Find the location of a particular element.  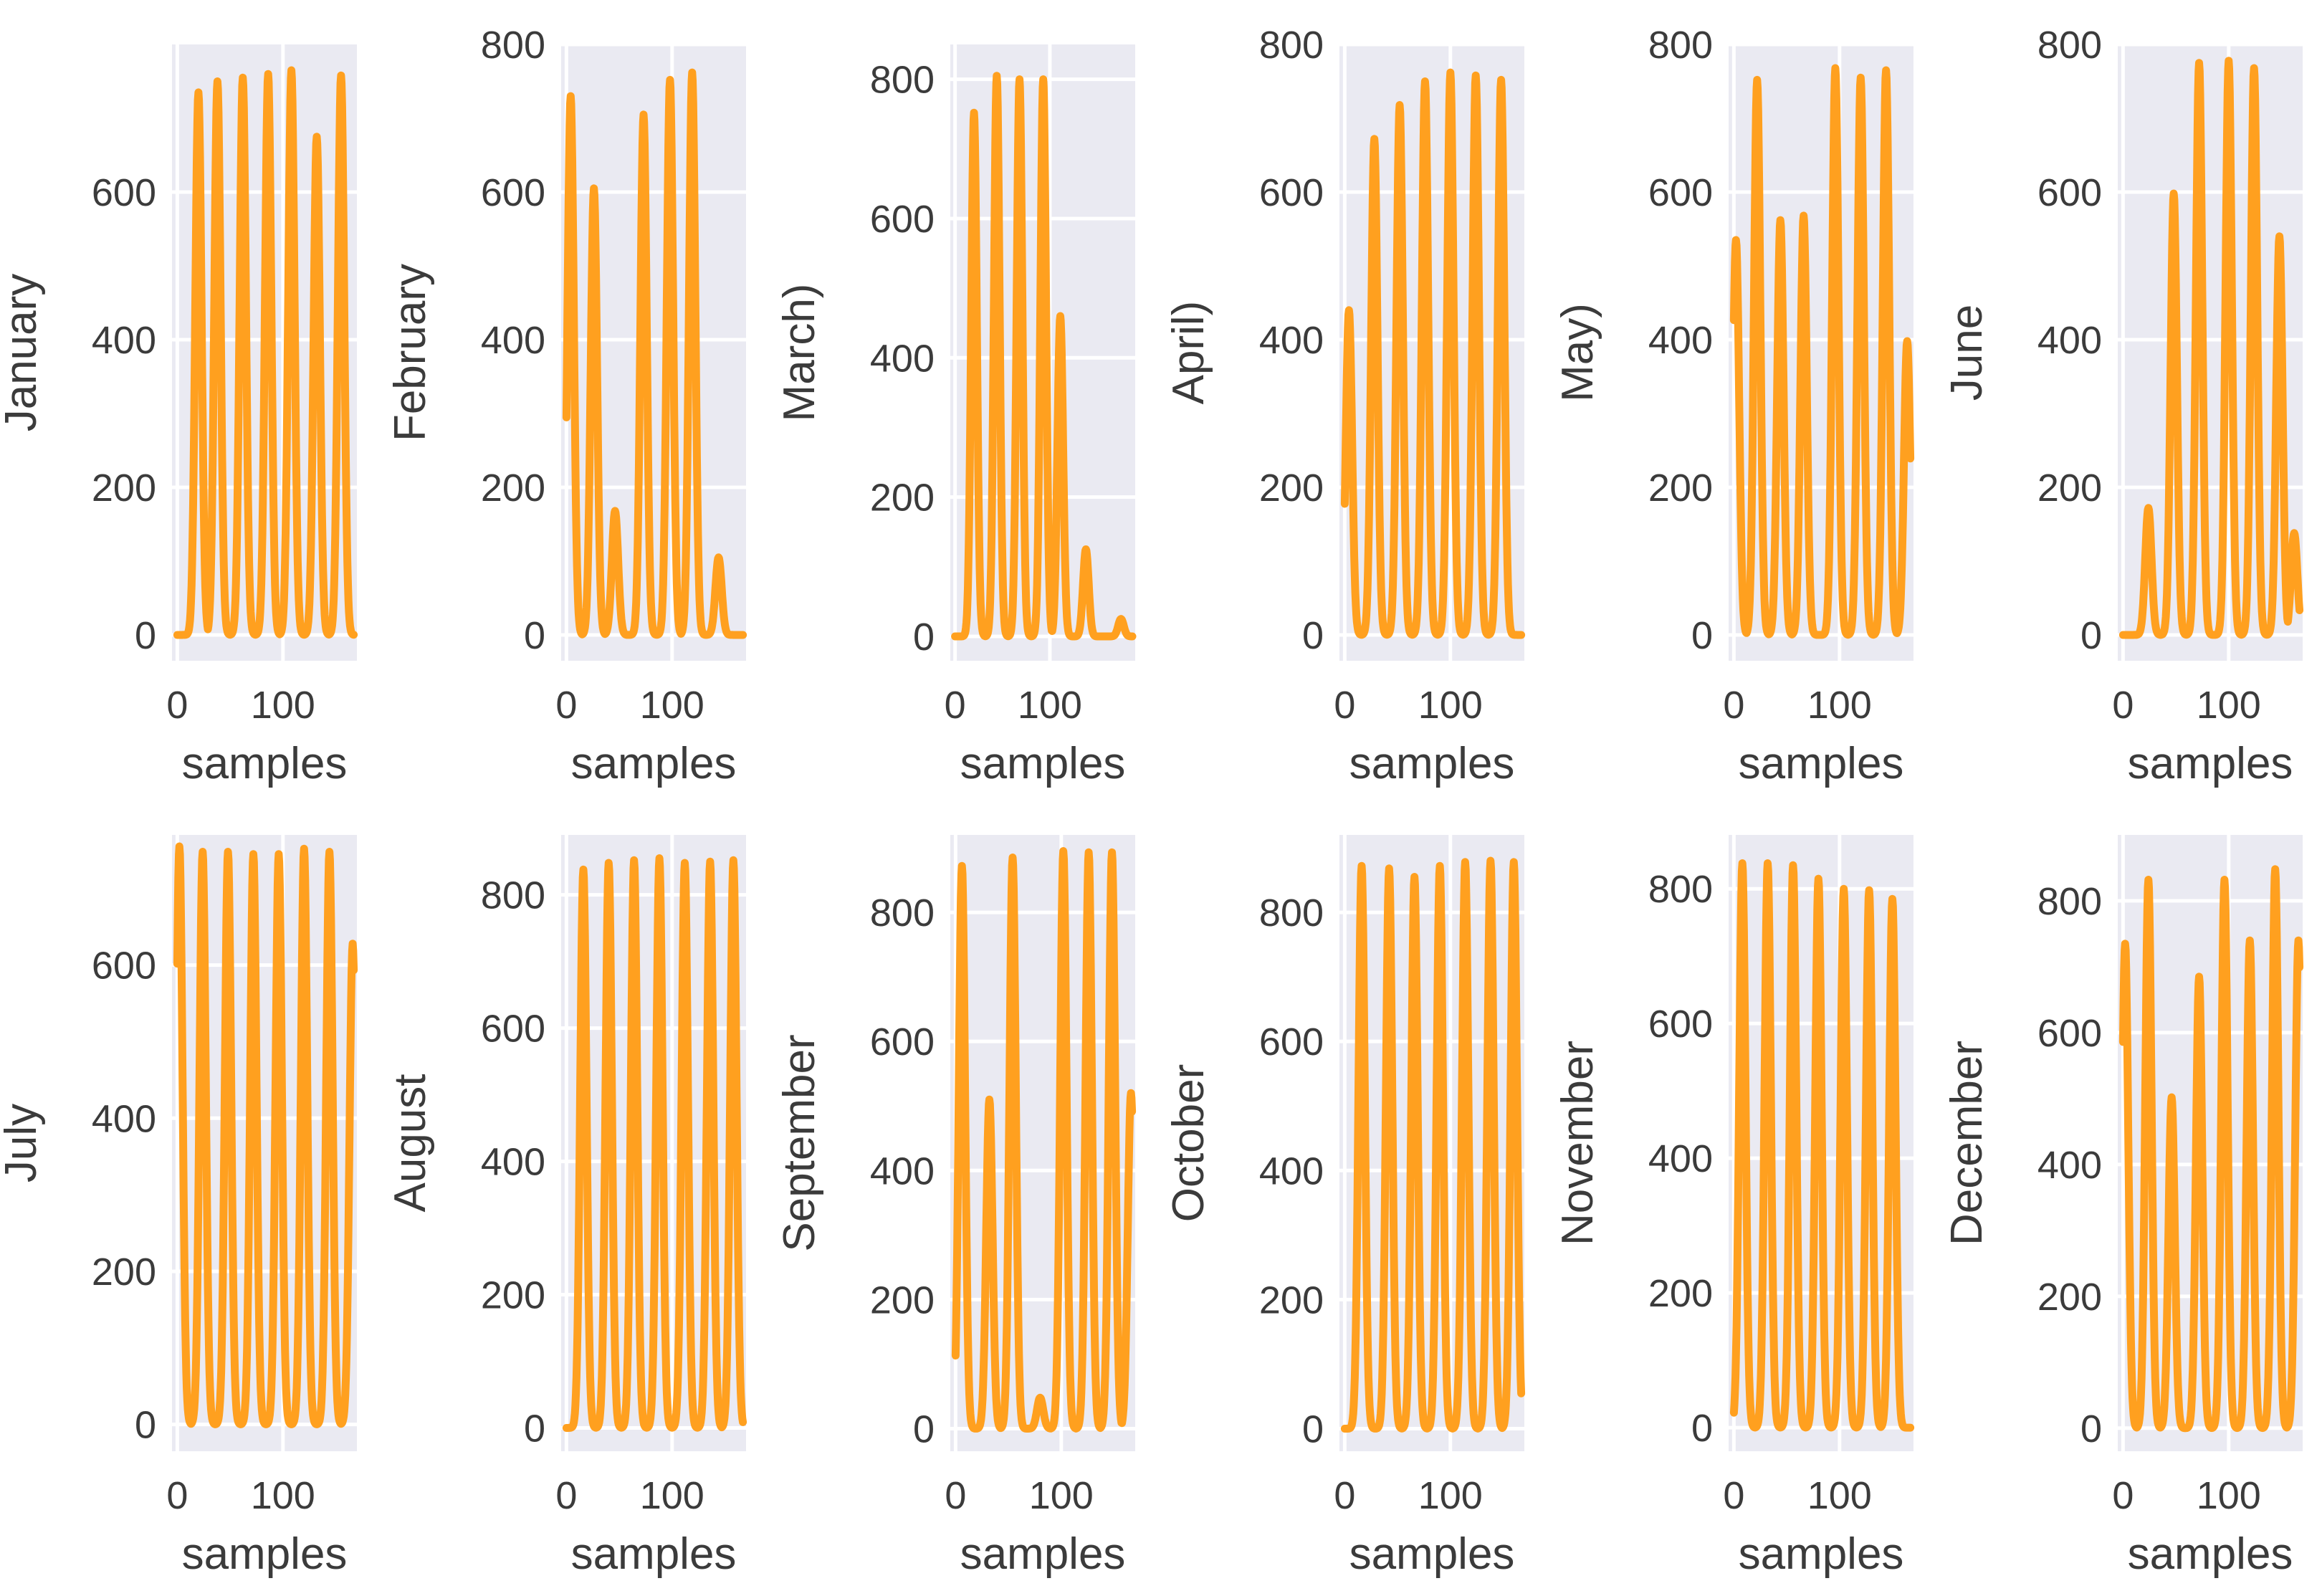

y-axis-label: September is located at coordinates (800, 1142).